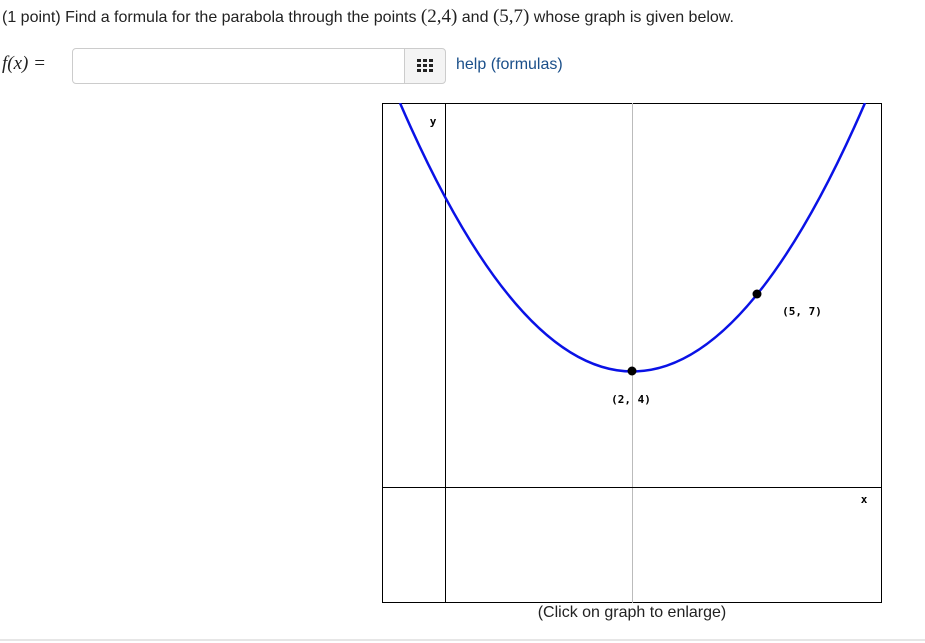  I want to click on math-point: (2,4), so click(439, 16).